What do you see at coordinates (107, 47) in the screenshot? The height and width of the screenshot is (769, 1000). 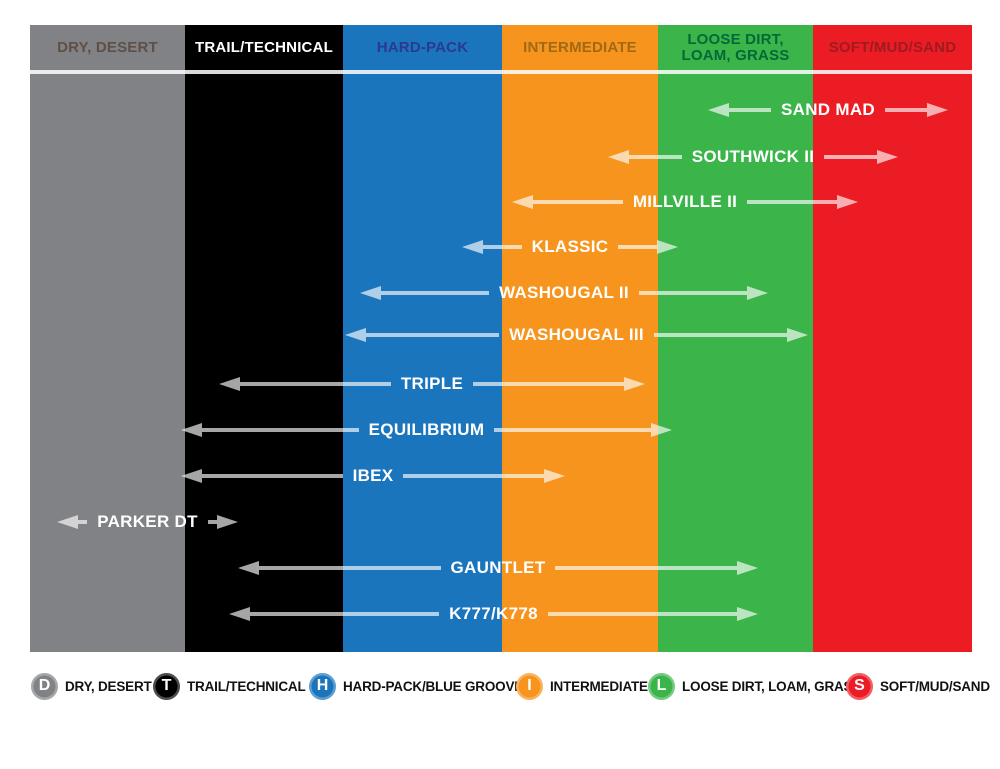 I see `column-header-dry-desert: DRY, DESERT` at bounding box center [107, 47].